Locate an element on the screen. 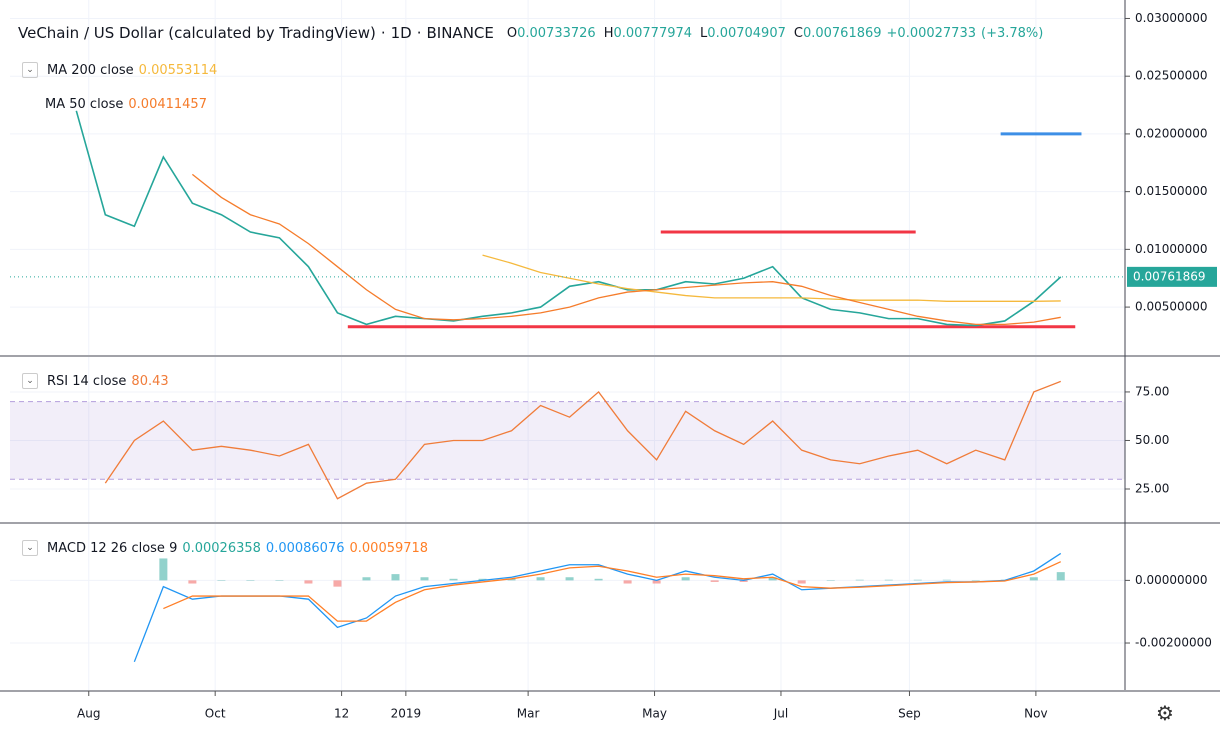 The width and height of the screenshot is (1220, 740). legend-rsi: ⌄ RSI 14 close 80.43 is located at coordinates (95, 381).